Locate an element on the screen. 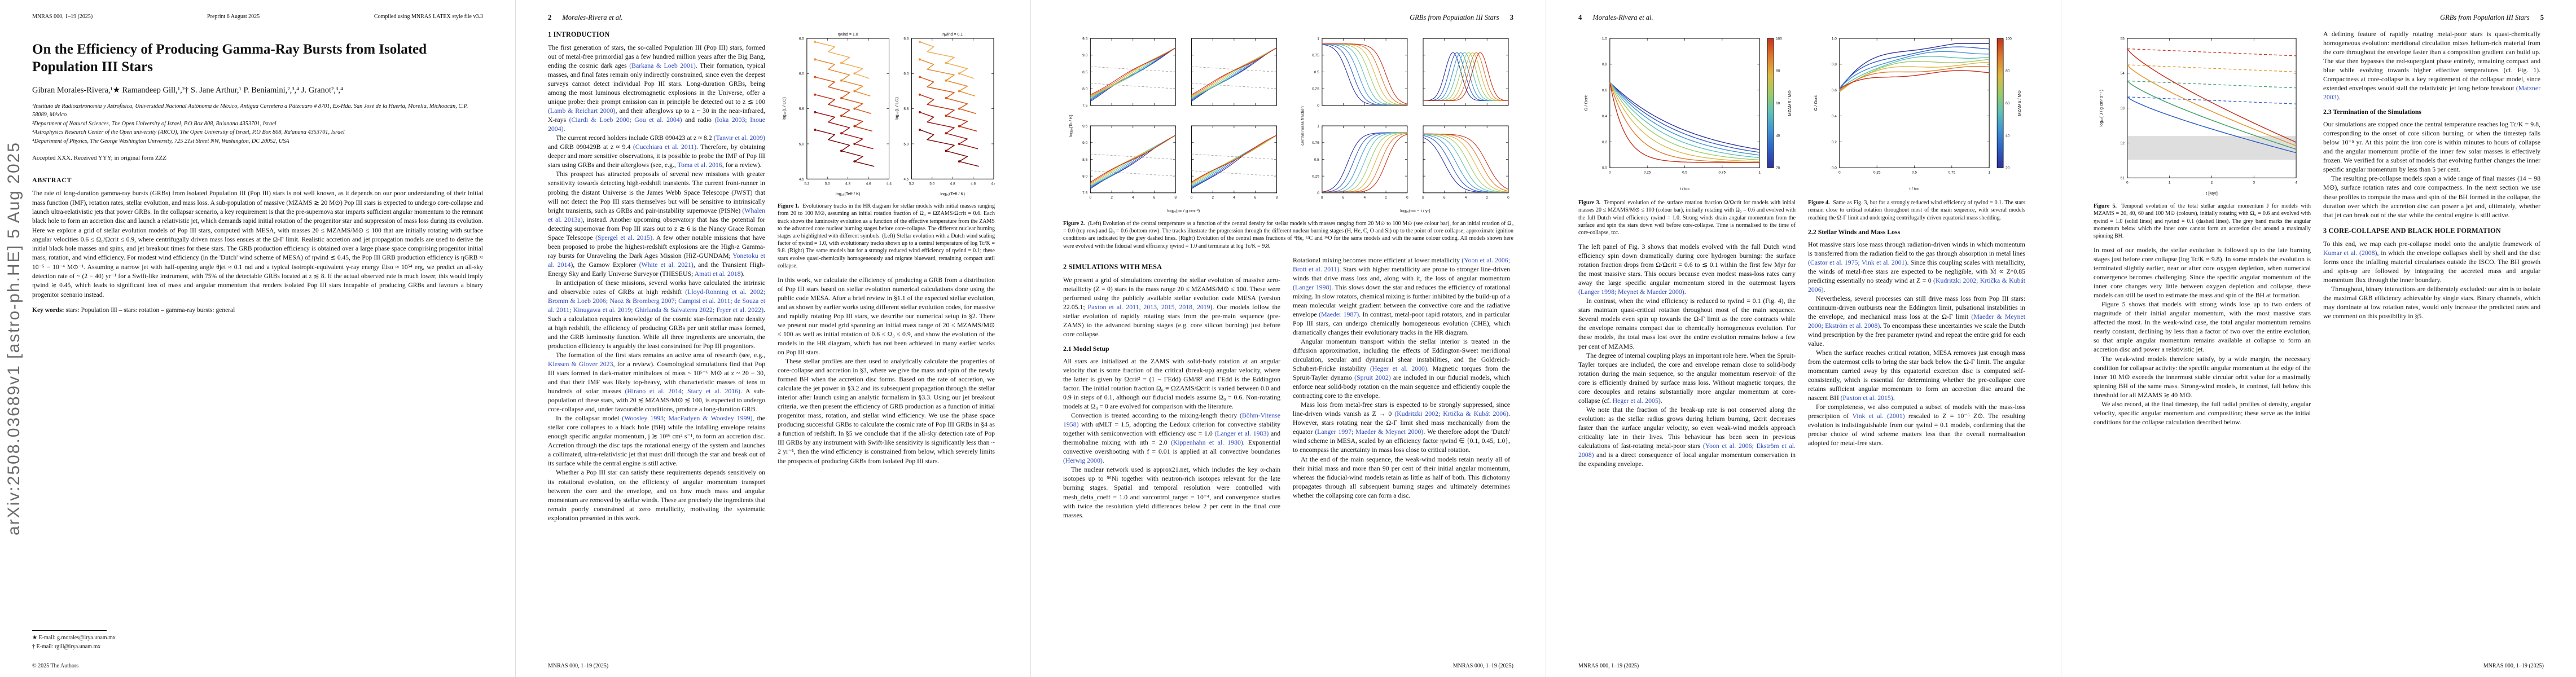  svg-text: 8 is located at coordinates (1175, 198).